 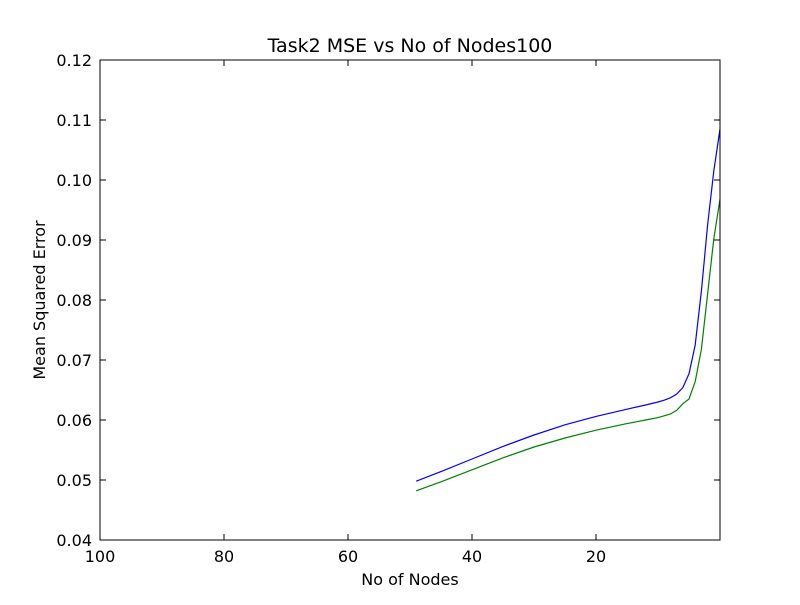 What do you see at coordinates (74, 360) in the screenshot?
I see `y-tick-label: 0.07` at bounding box center [74, 360].